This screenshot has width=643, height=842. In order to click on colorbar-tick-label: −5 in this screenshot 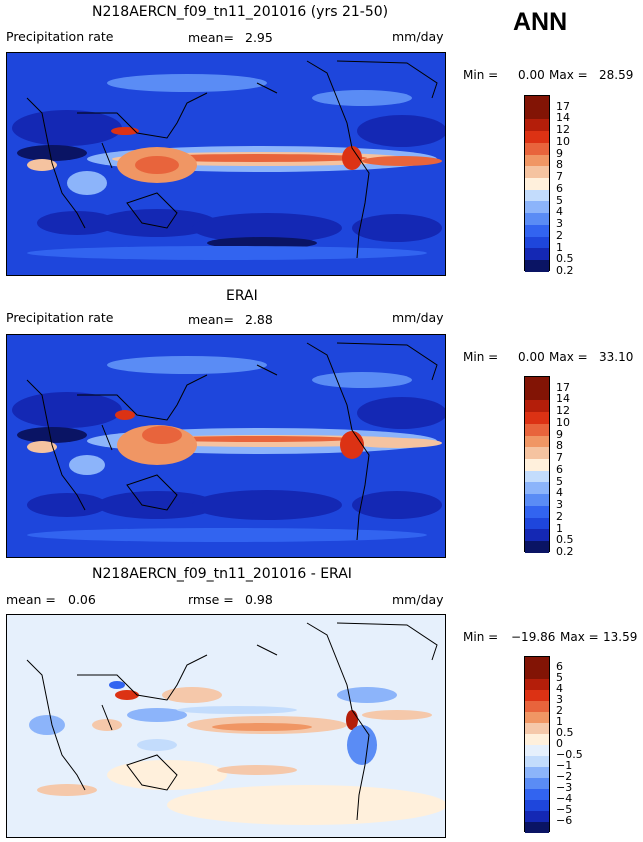, I will do `click(564, 809)`.